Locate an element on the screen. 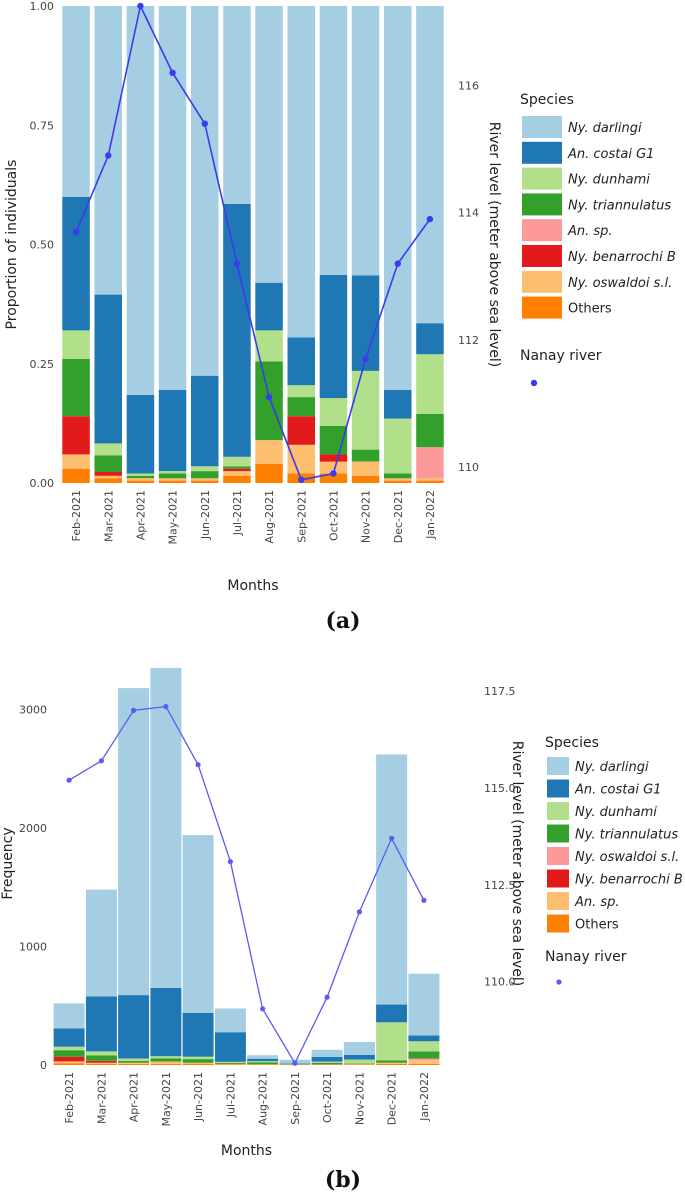  panel-a-y-tick-label: 1.00 is located at coordinates (42, 6).